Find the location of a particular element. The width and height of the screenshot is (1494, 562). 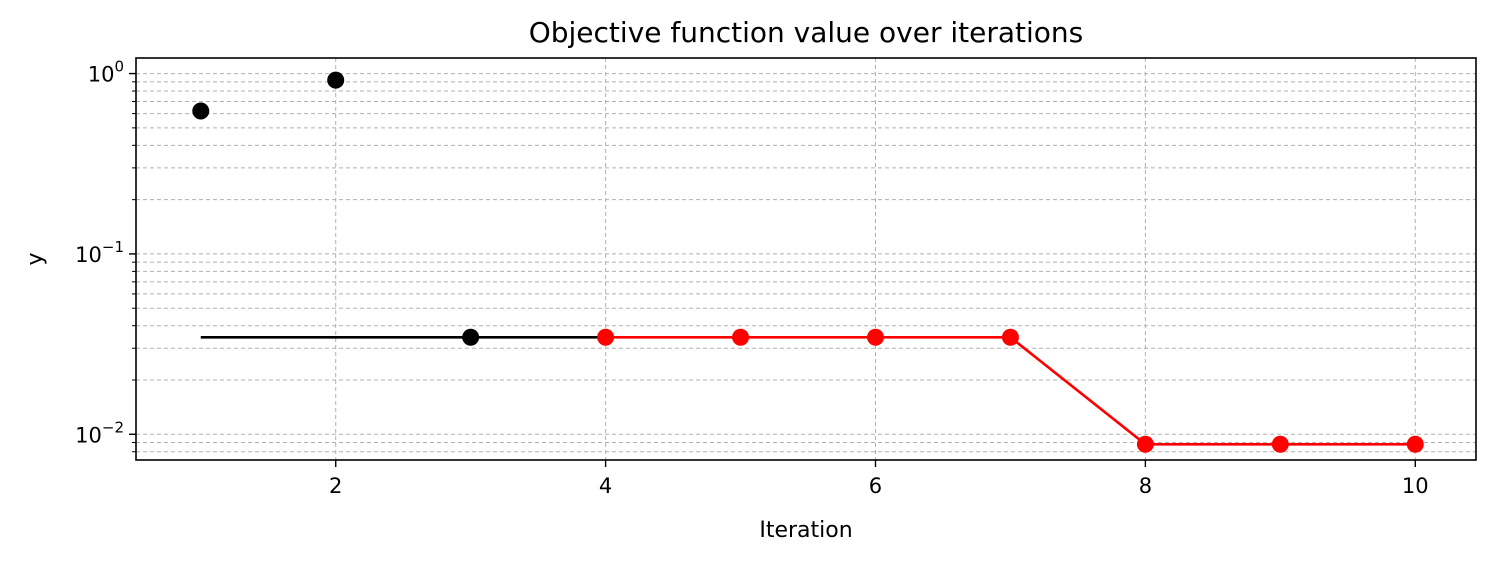

x-tick-label: 8 is located at coordinates (1145, 486).